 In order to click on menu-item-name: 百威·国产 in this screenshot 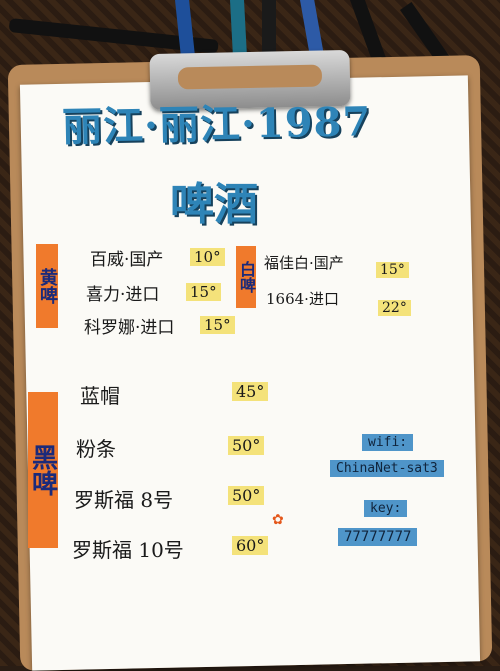, I will do `click(127, 260)`.